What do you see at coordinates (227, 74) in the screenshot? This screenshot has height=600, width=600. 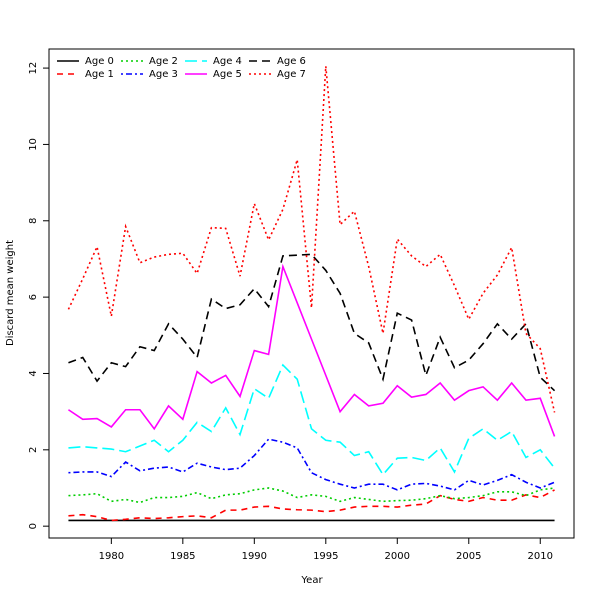 I see `legend-label: Age 5` at bounding box center [227, 74].